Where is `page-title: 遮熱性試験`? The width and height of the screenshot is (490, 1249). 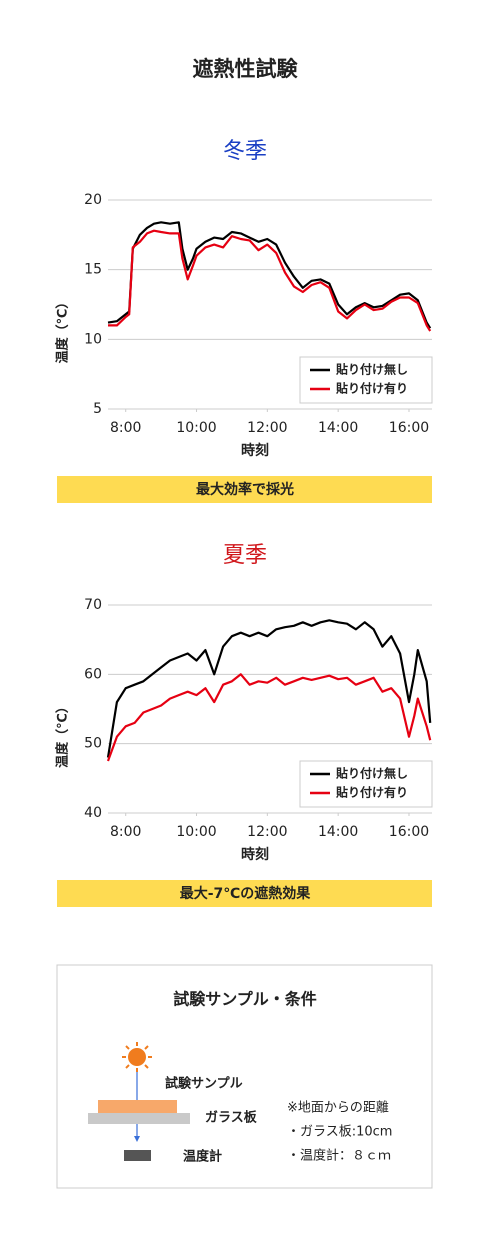
page-title: 遮熱性試験 is located at coordinates (246, 69).